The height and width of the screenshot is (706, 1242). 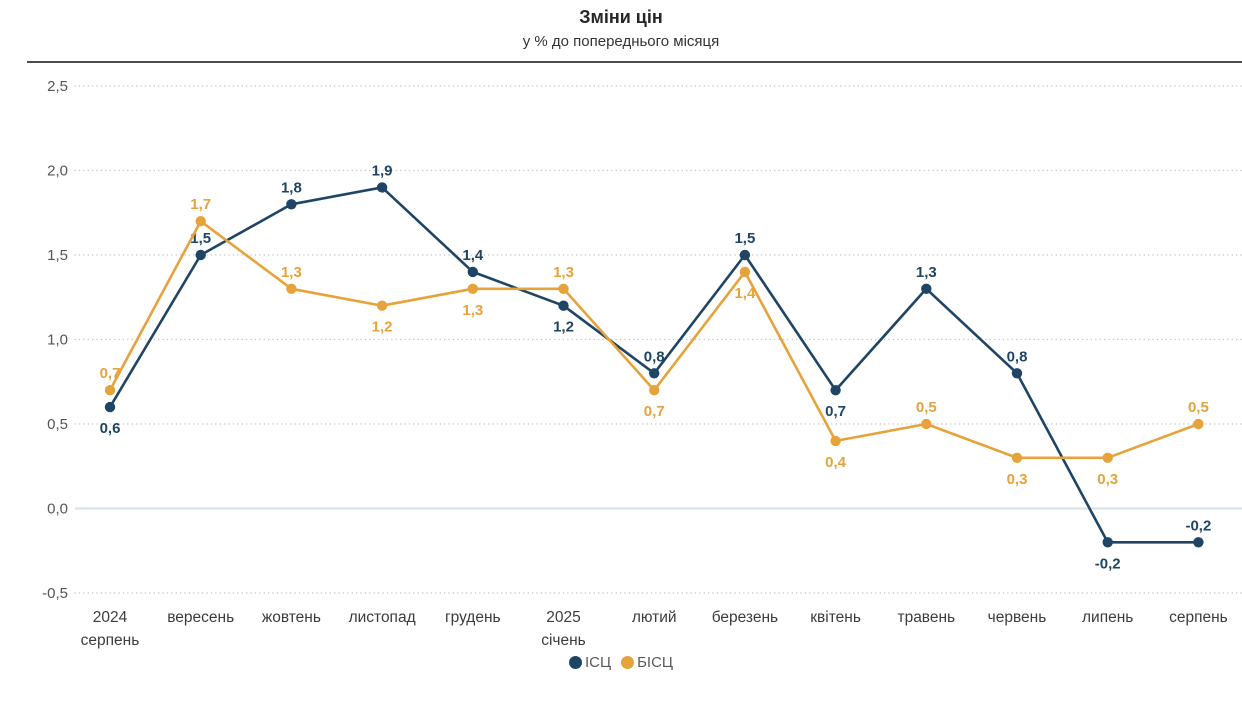 What do you see at coordinates (57, 171) in the screenshot?
I see `y-tick-label: 2,0` at bounding box center [57, 171].